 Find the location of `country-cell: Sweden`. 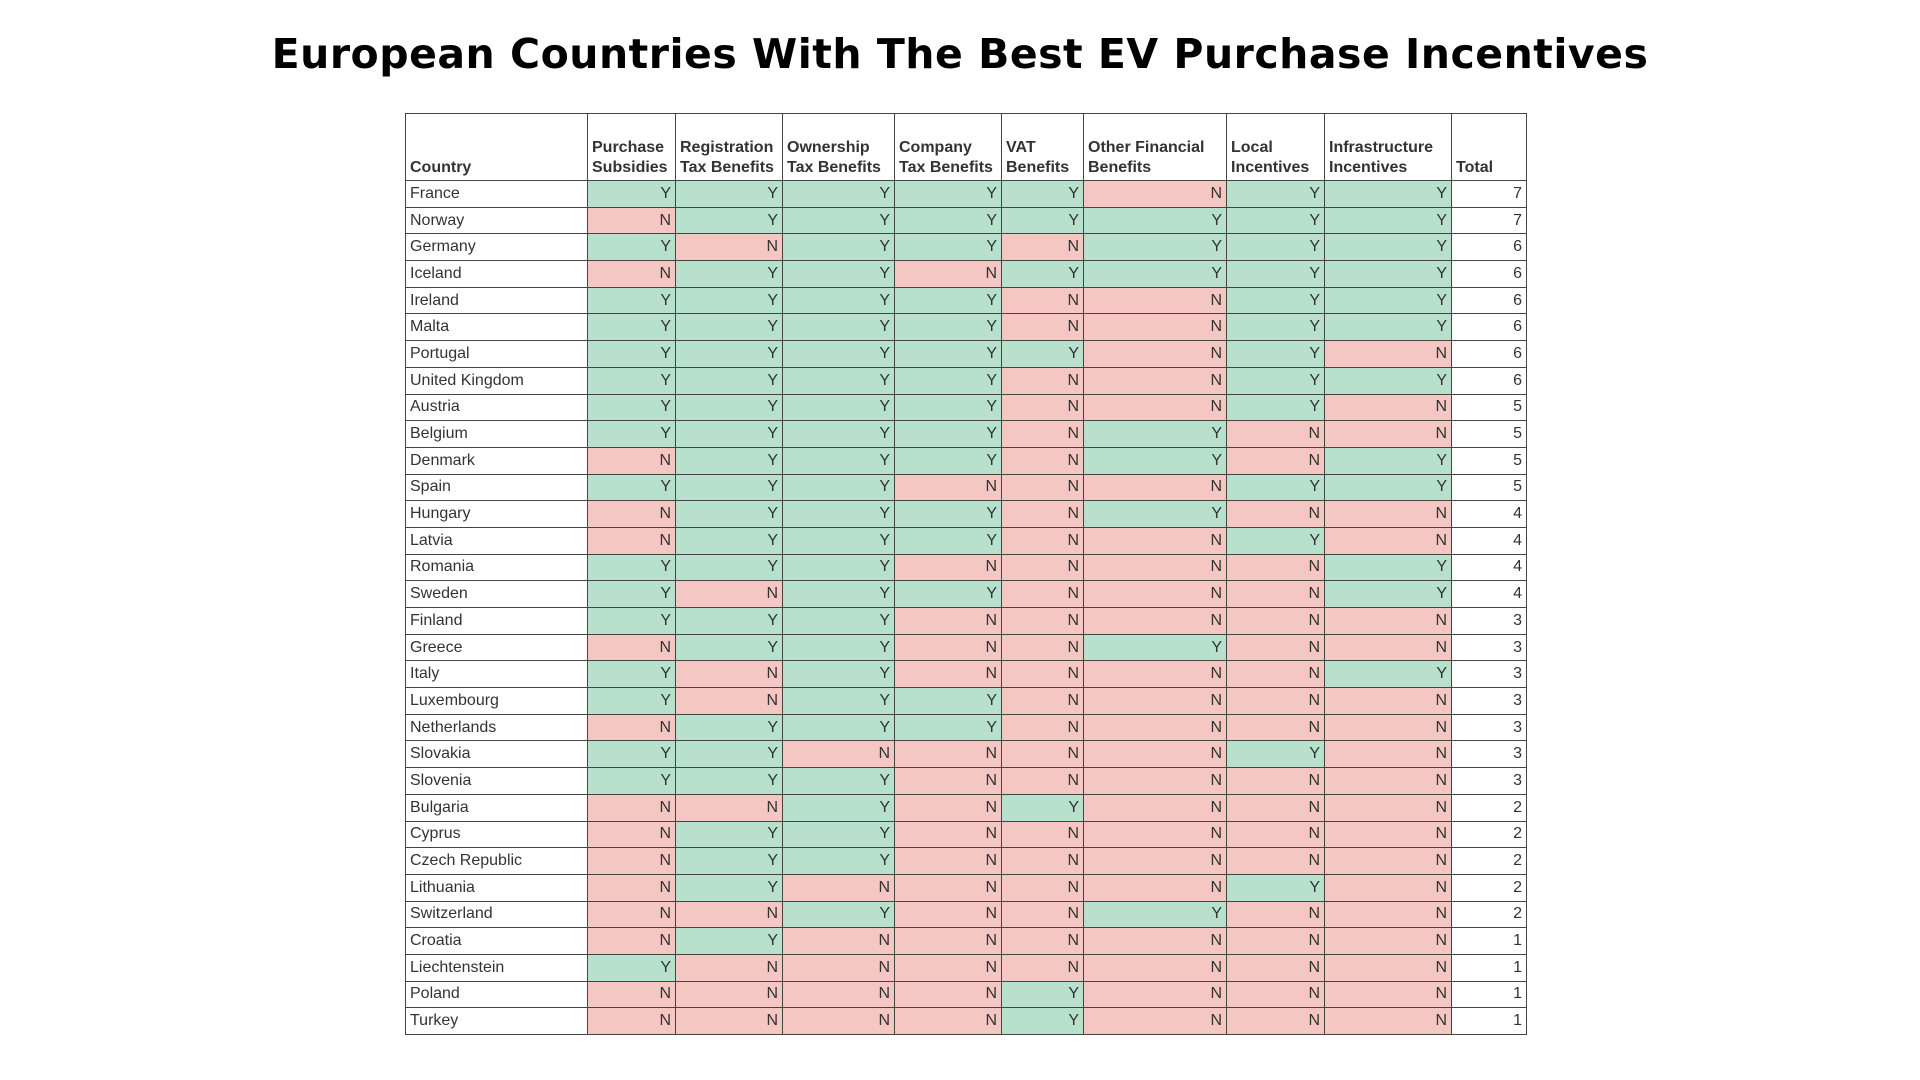

country-cell: Sweden is located at coordinates (496, 594).